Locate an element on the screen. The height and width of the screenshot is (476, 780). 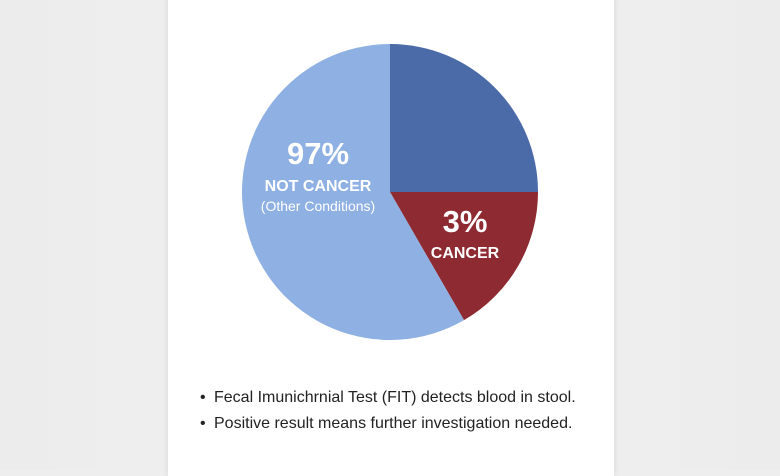
not-cancer-sublabel: (Other Conditions) is located at coordinates (318, 206).